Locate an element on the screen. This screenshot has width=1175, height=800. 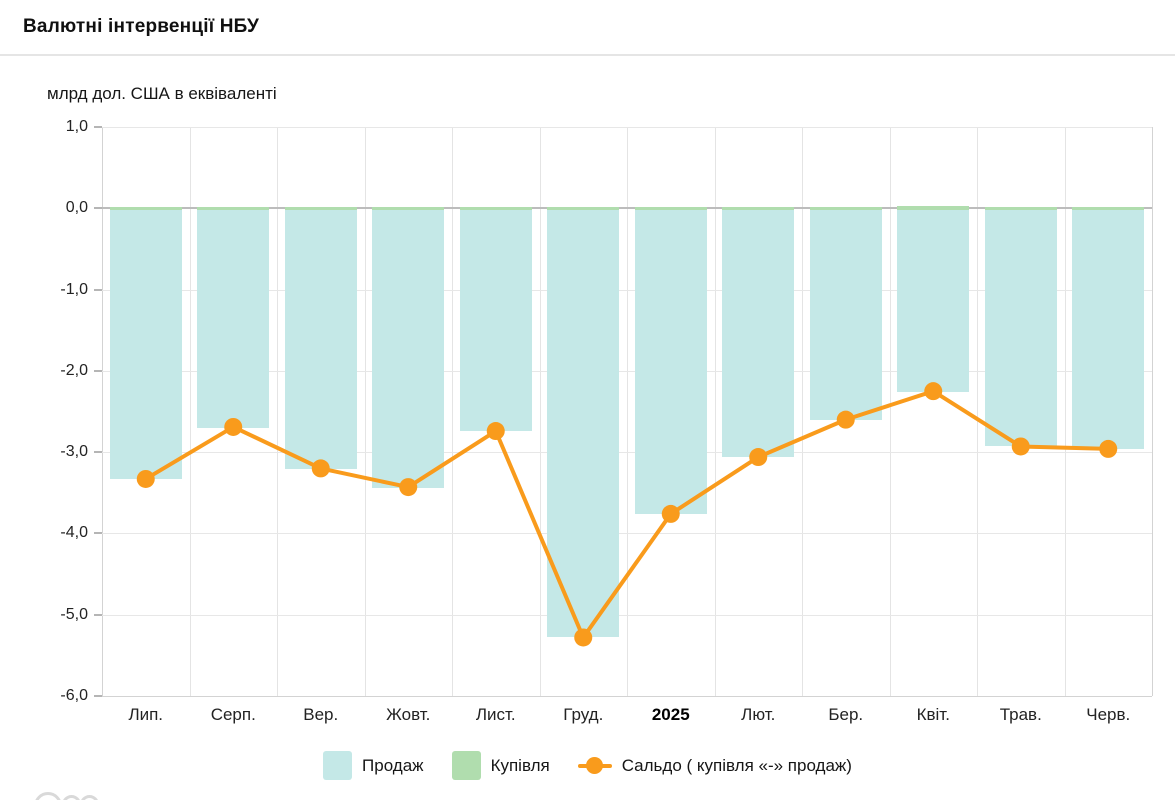
x-axis-label: Лист. is located at coordinates (495, 714).